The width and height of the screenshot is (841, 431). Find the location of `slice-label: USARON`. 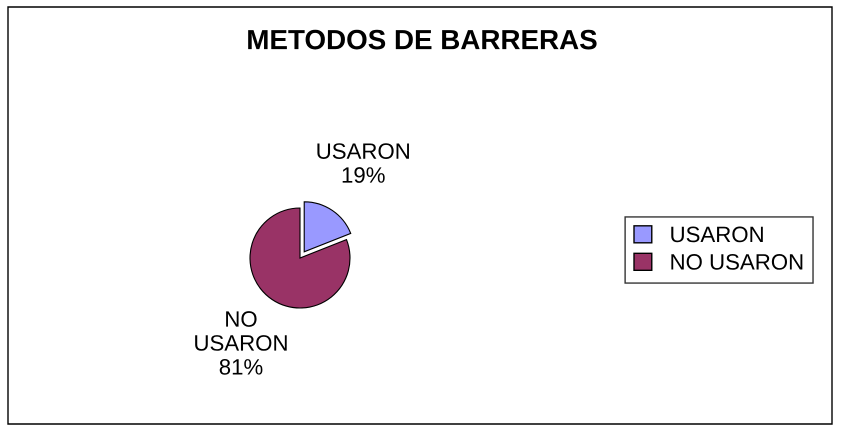

slice-label: USARON is located at coordinates (363, 151).